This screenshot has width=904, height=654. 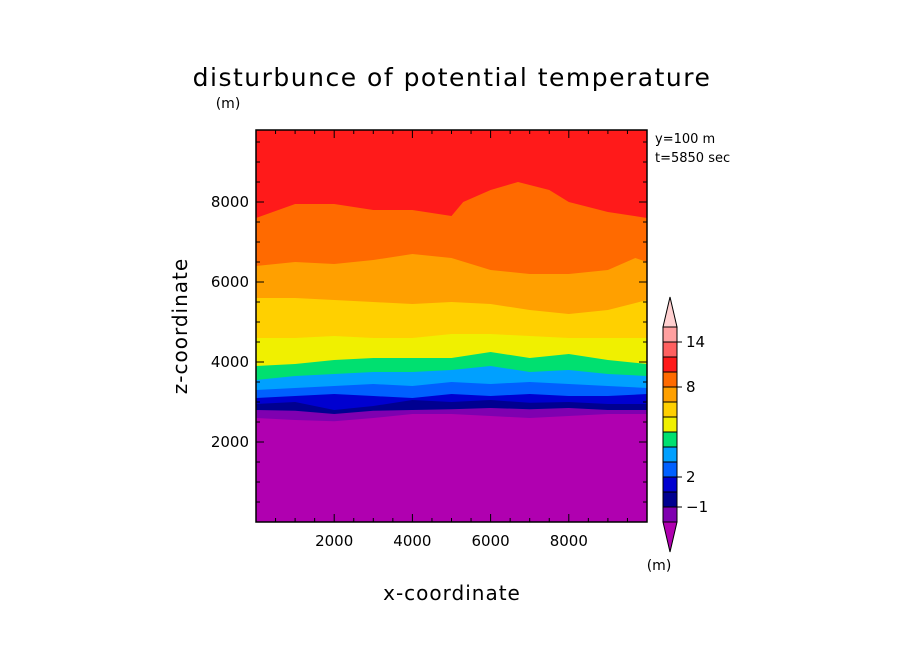 What do you see at coordinates (692, 158) in the screenshot?
I see `annotation-time: t=5850 sec` at bounding box center [692, 158].